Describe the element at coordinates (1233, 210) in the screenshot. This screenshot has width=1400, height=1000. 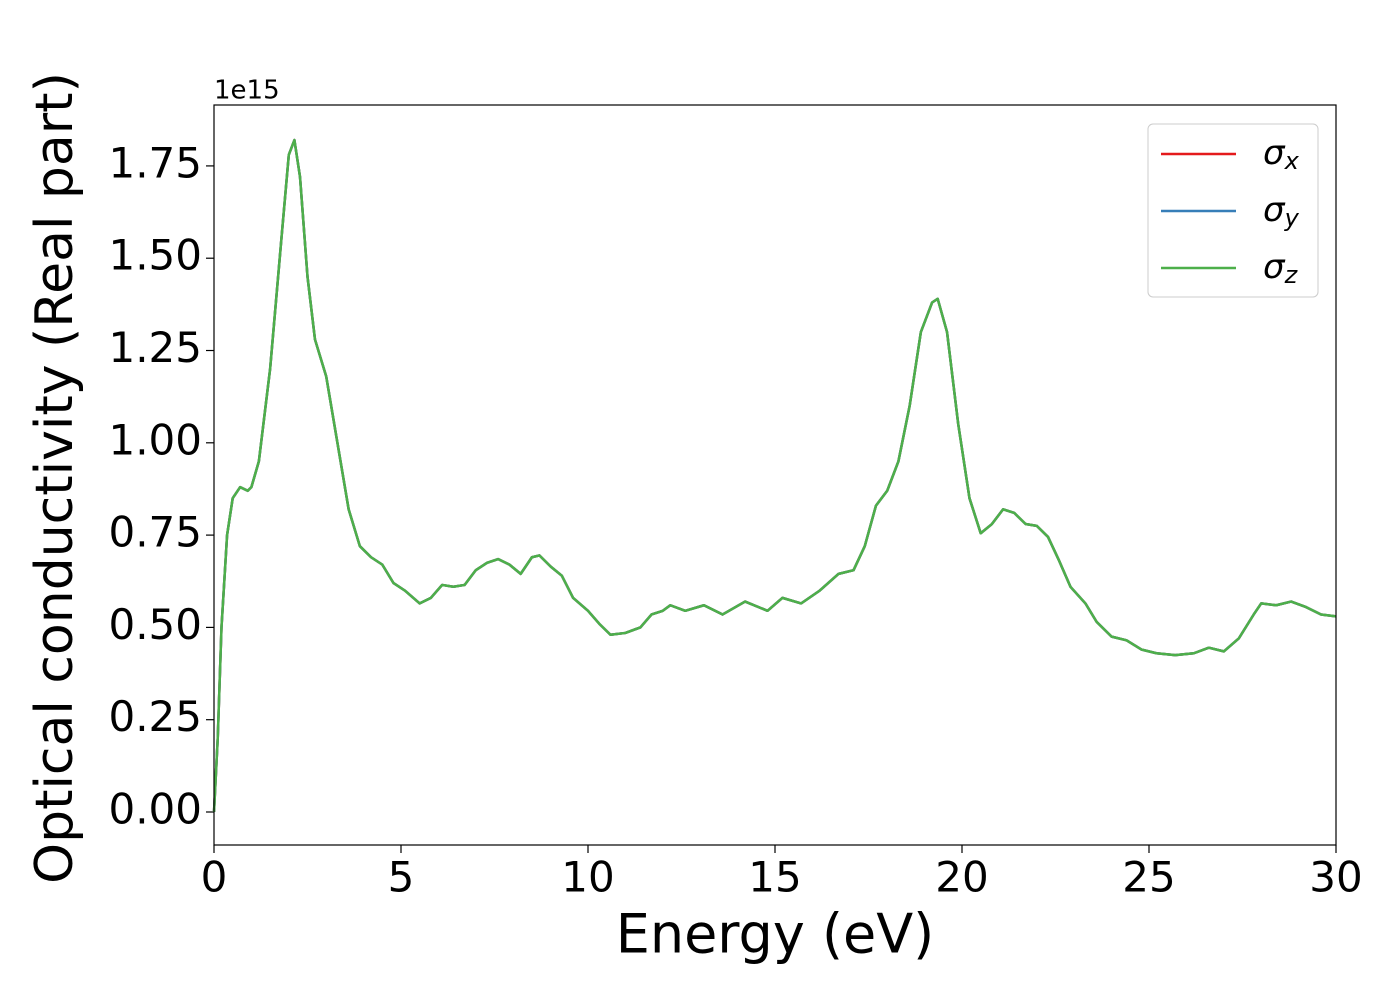
I see `legend: σx σy σz` at that location.